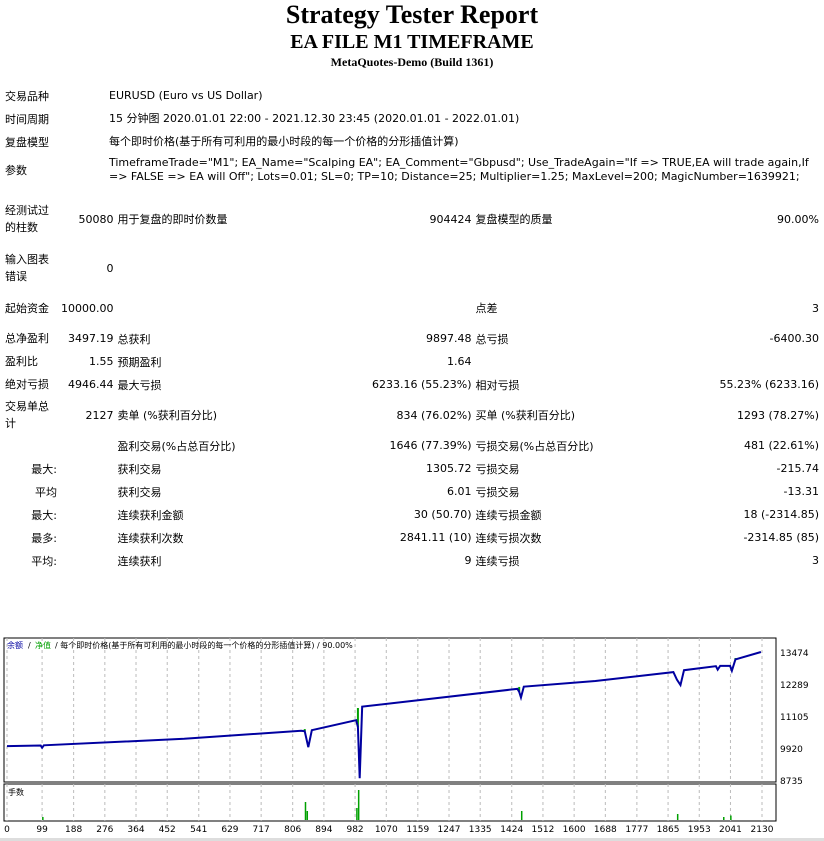  Describe the element at coordinates (412, 361) in the screenshot. I see `stats-row: 盈利比 1.55 预期盈利 1.64` at that location.